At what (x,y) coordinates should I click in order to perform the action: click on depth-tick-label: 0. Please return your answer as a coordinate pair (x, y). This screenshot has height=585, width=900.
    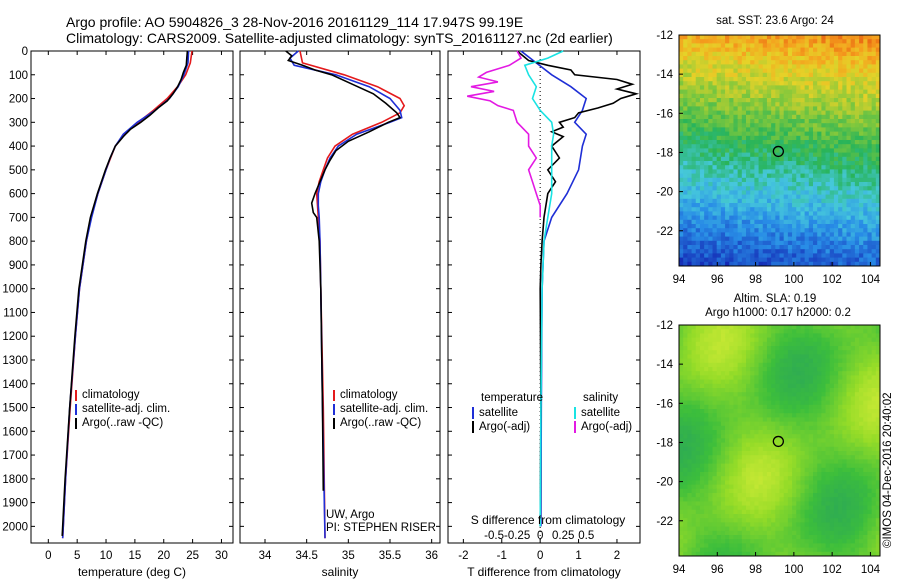
    Looking at the image, I should click on (25, 52).